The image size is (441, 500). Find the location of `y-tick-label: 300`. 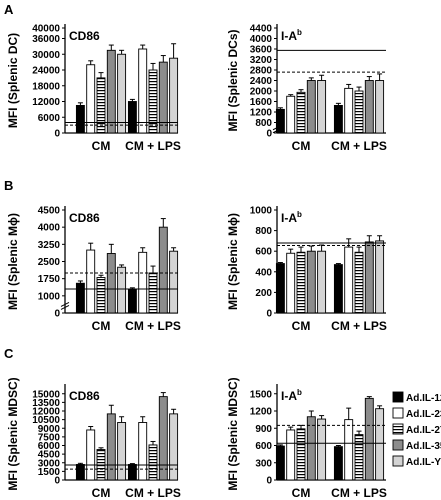

y-tick-label: 300 is located at coordinates (263, 463).